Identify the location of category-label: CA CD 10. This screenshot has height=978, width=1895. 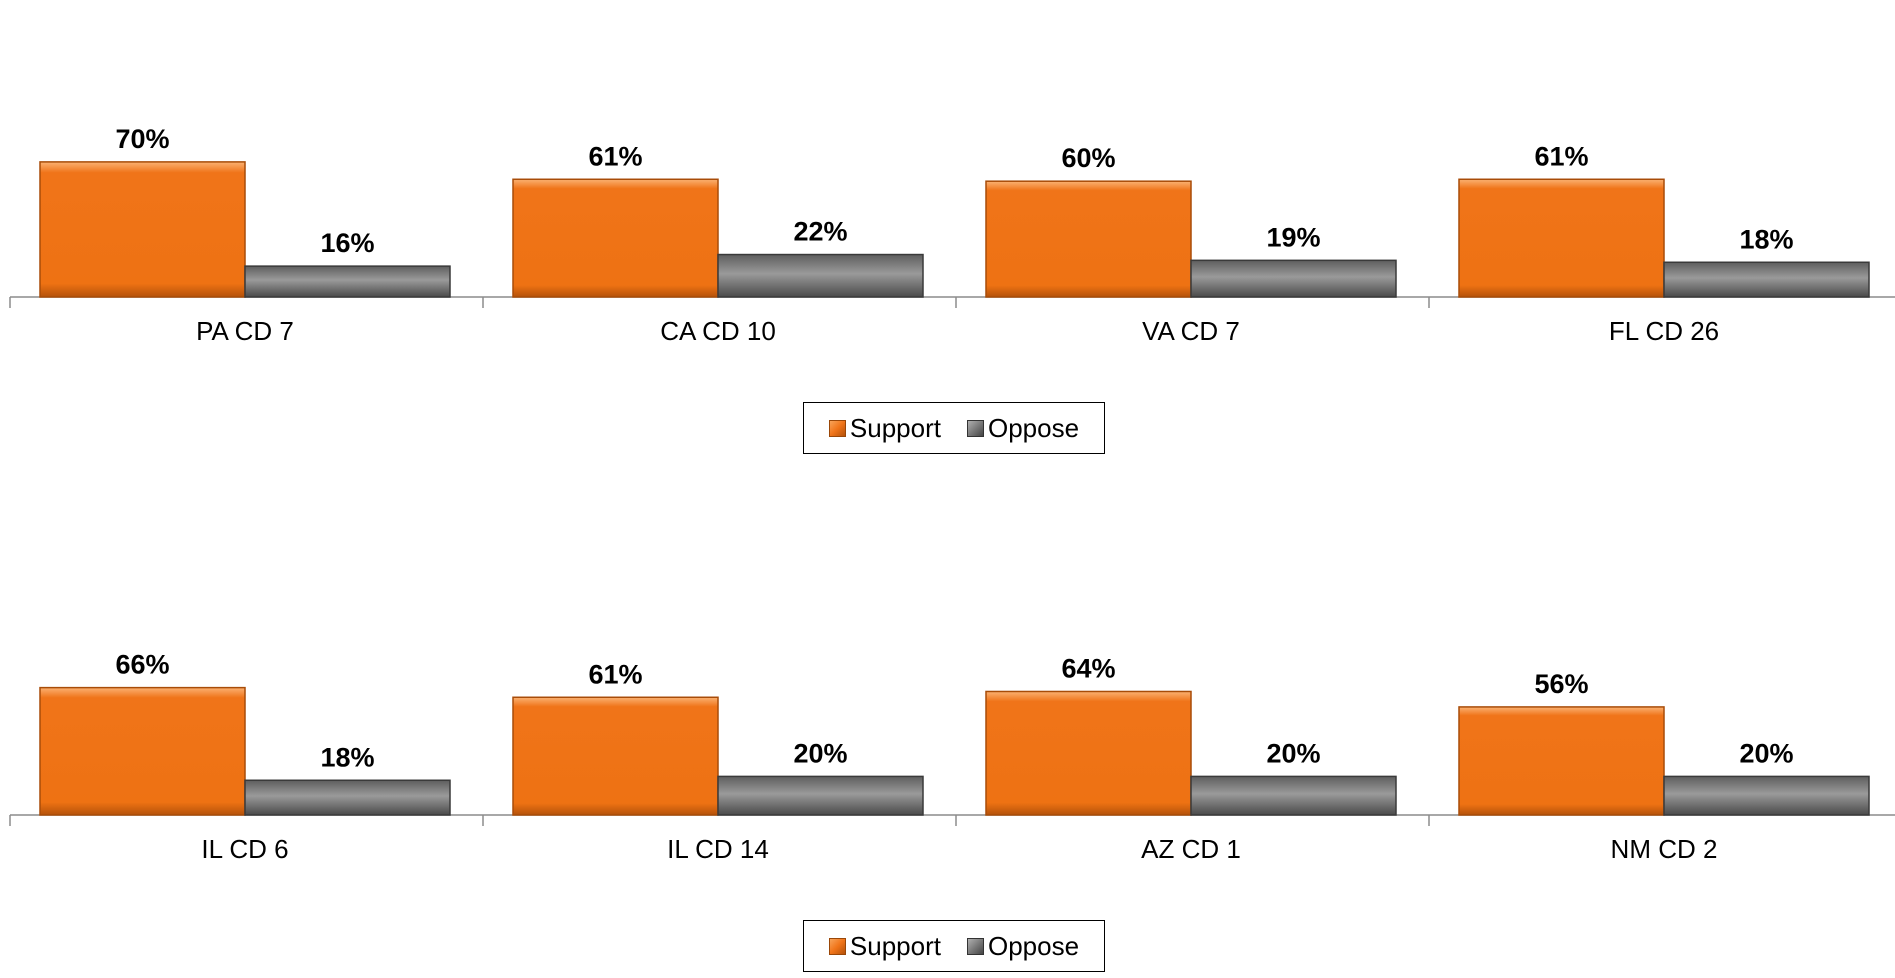
(718, 331).